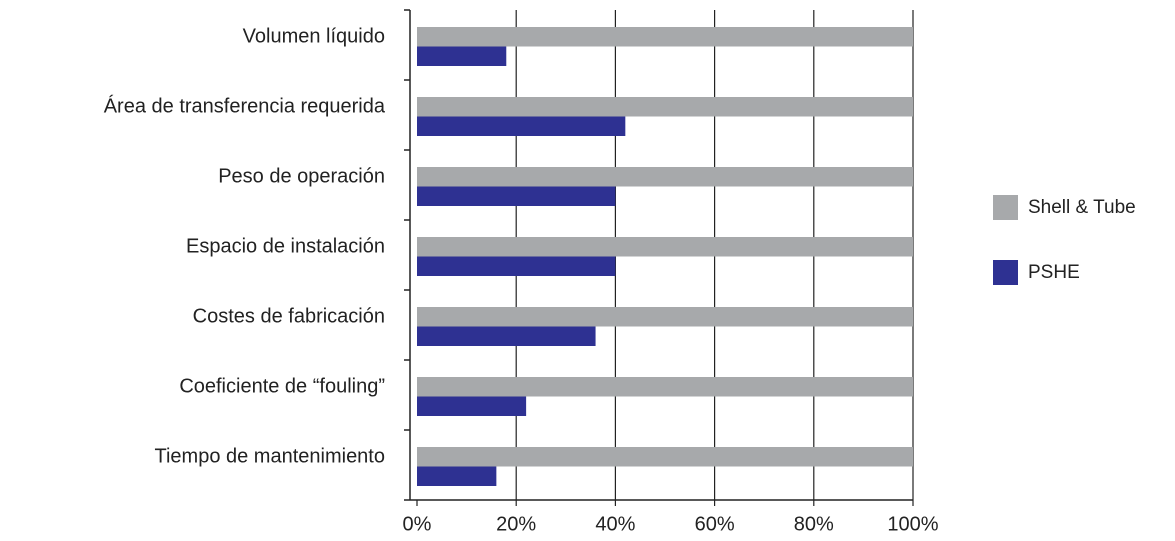 The height and width of the screenshot is (541, 1175). I want to click on x-tick-label: 40%, so click(615, 524).